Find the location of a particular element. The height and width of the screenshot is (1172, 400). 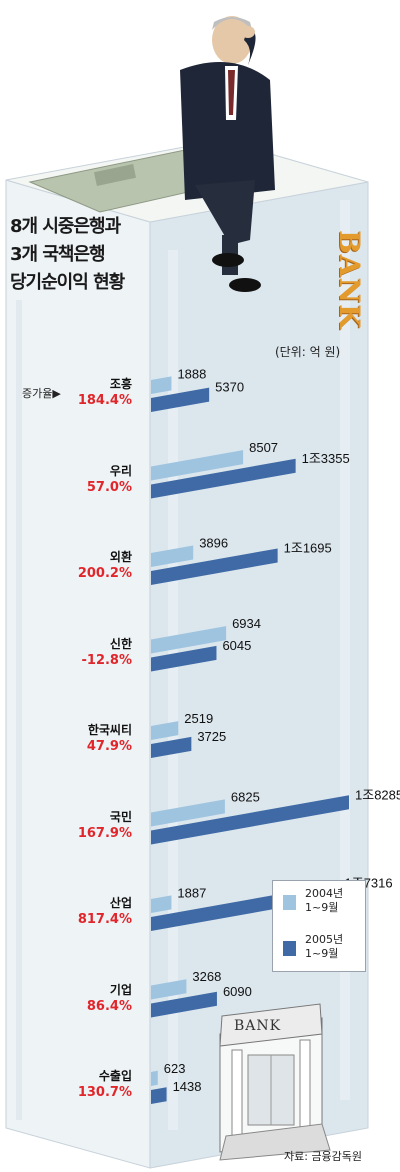

value-label-2004: 3268 is located at coordinates (206, 976).